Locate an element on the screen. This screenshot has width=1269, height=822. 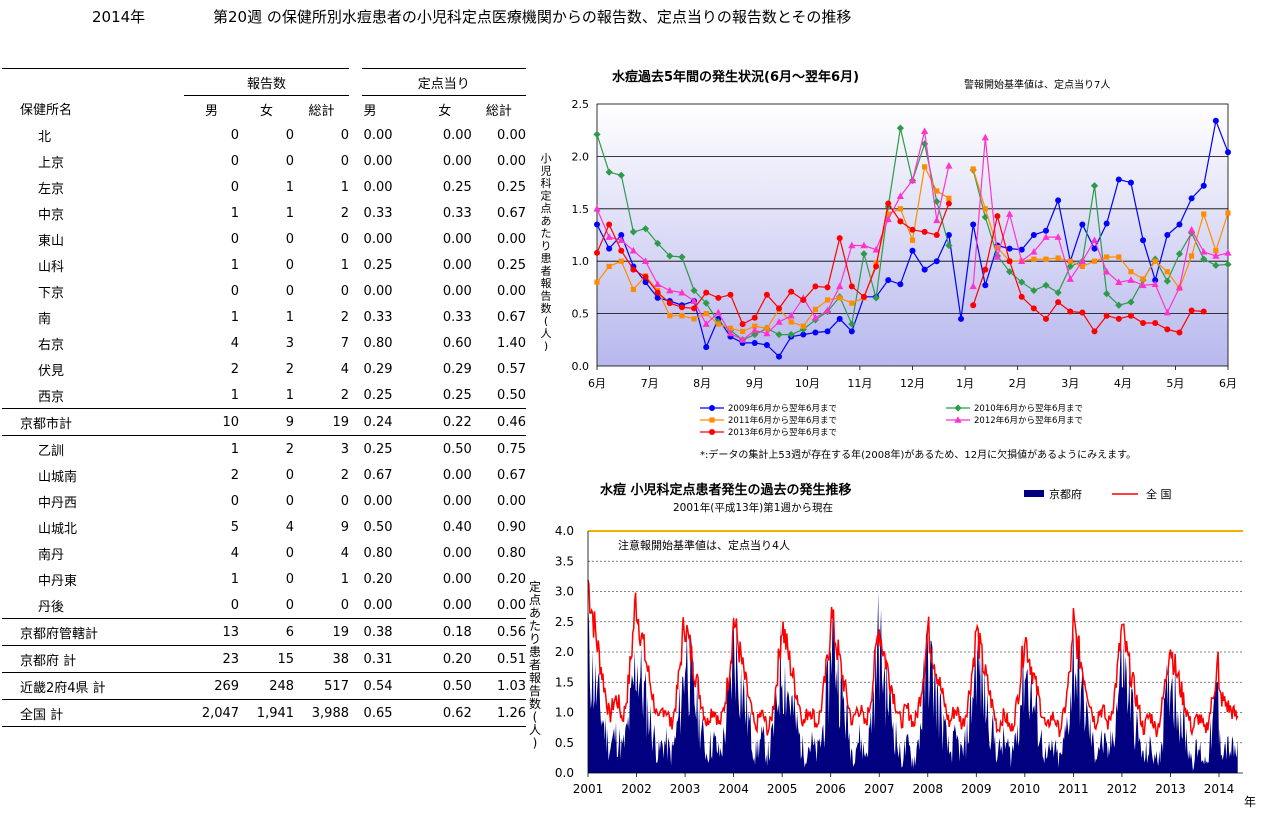
chart1-x-tick-label: 10月 is located at coordinates (807, 383).